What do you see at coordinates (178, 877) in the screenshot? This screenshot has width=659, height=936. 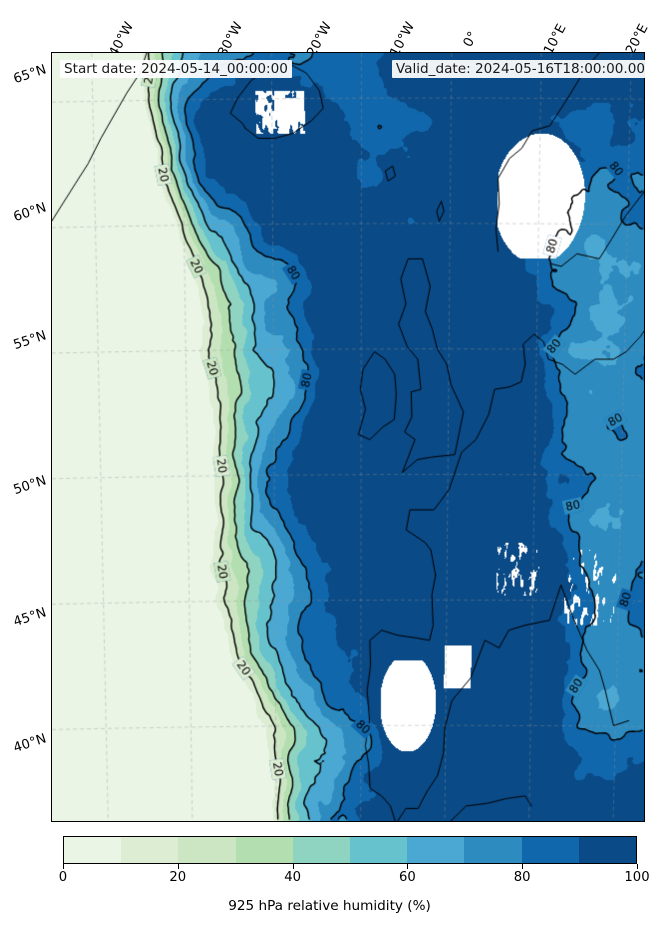 I see `colorbar-ticklabel-20: 20` at bounding box center [178, 877].